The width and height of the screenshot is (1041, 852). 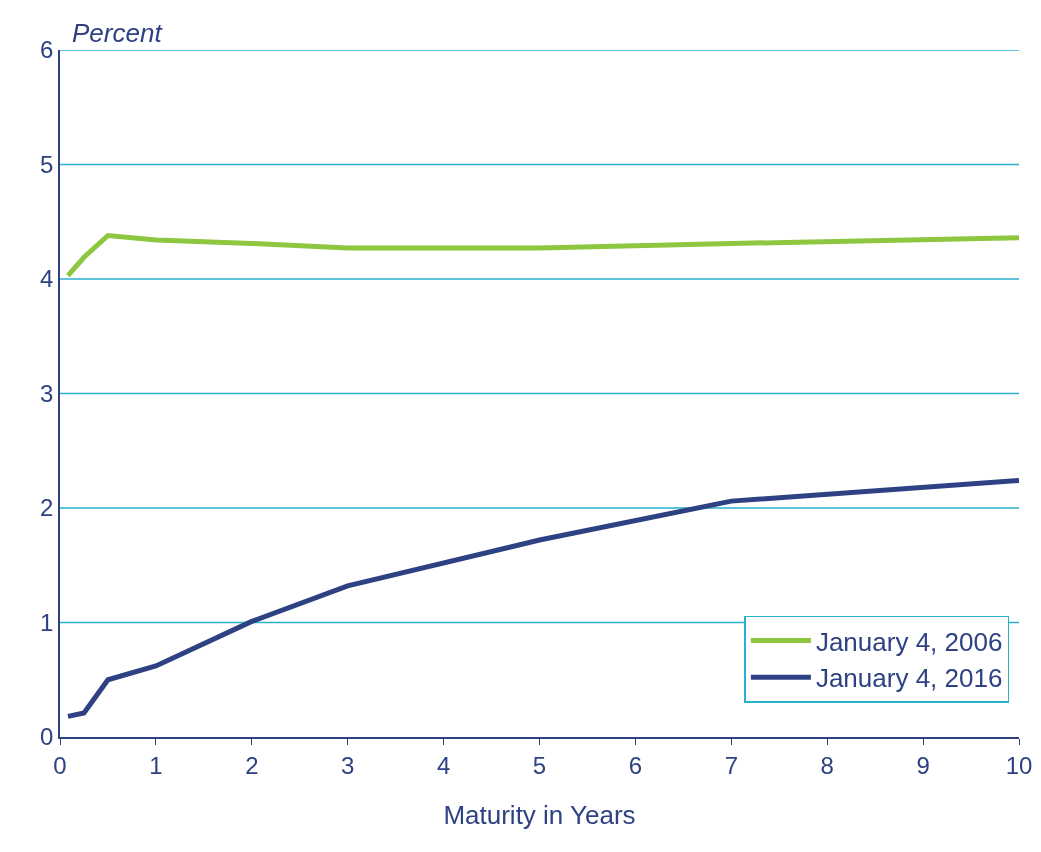 What do you see at coordinates (539, 765) in the screenshot?
I see `x-tick-label: 5` at bounding box center [539, 765].